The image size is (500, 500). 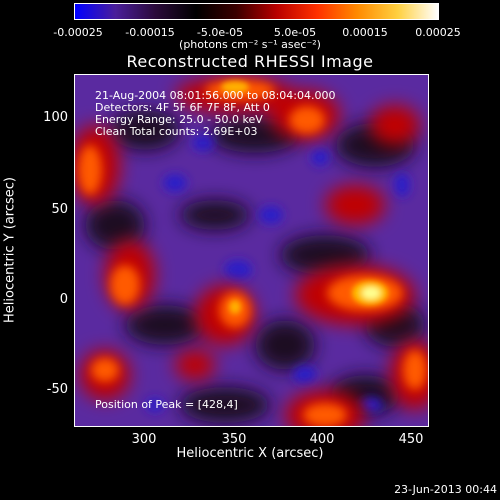 What do you see at coordinates (250, 44) in the screenshot?
I see `colorbar-units: (photons cm⁻² s⁻¹ asec⁻²)` at bounding box center [250, 44].